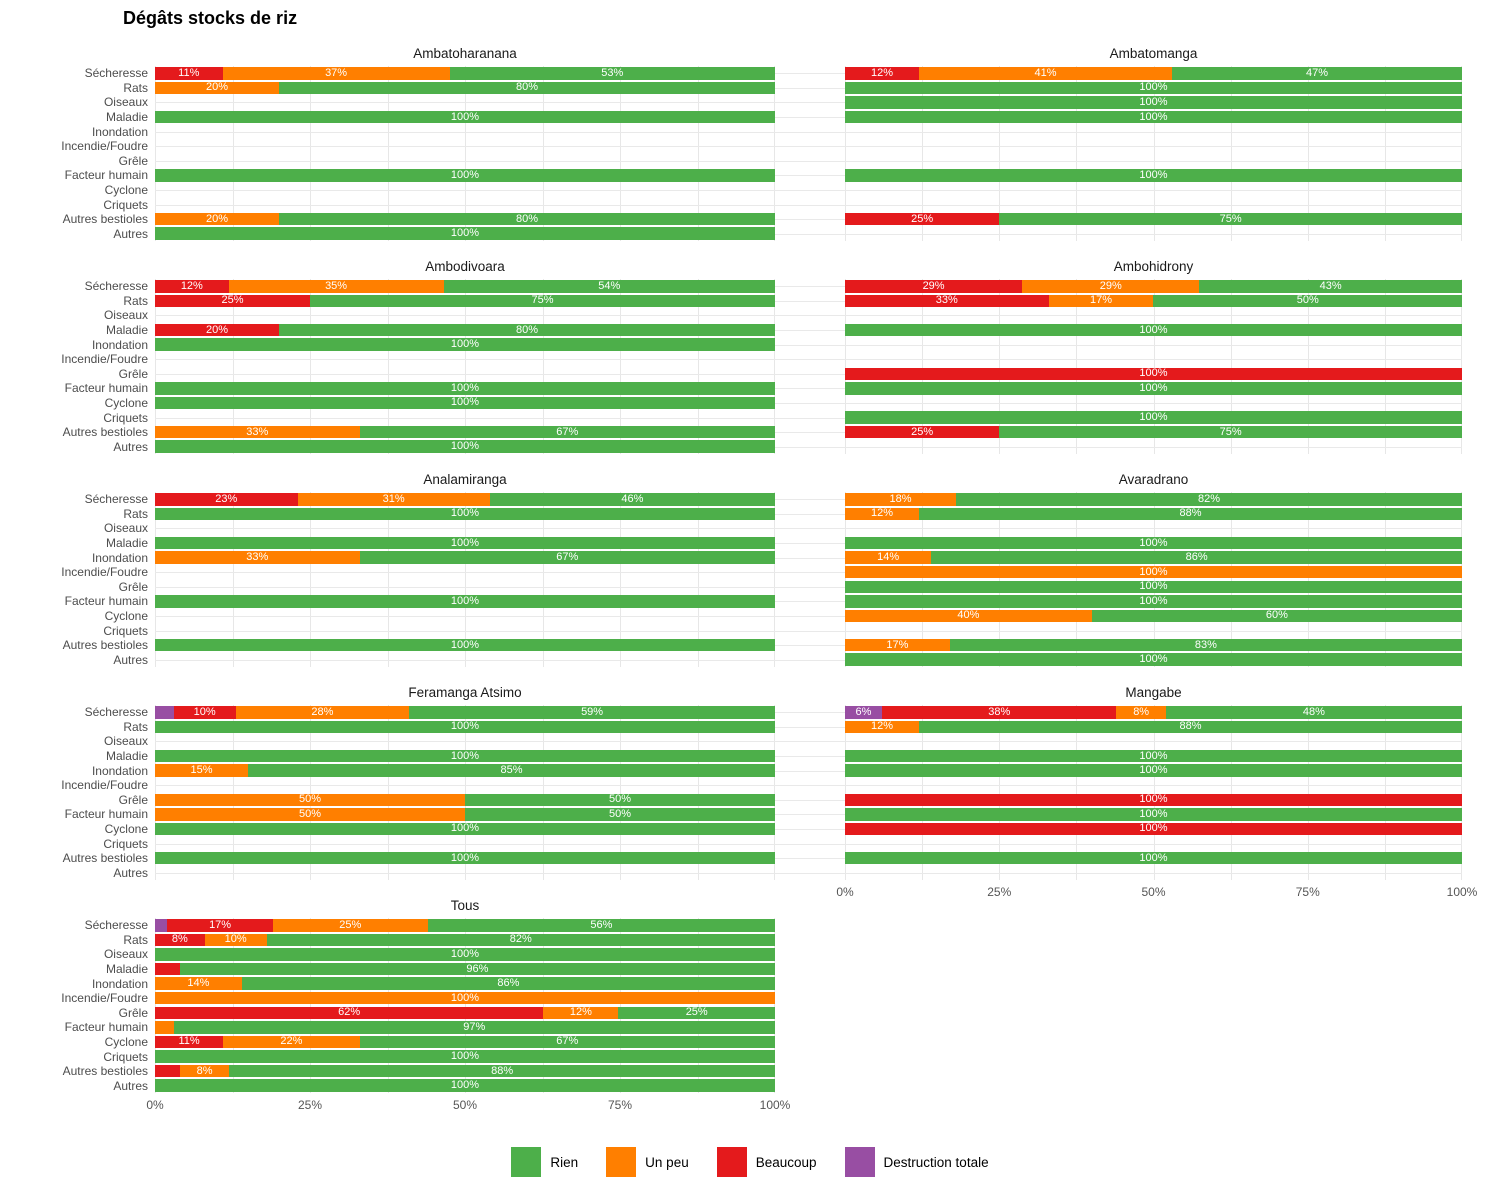 This screenshot has width=1500, height=1200. Describe the element at coordinates (1153, 301) in the screenshot. I see `bar-row: 33% 17% 50%` at that location.